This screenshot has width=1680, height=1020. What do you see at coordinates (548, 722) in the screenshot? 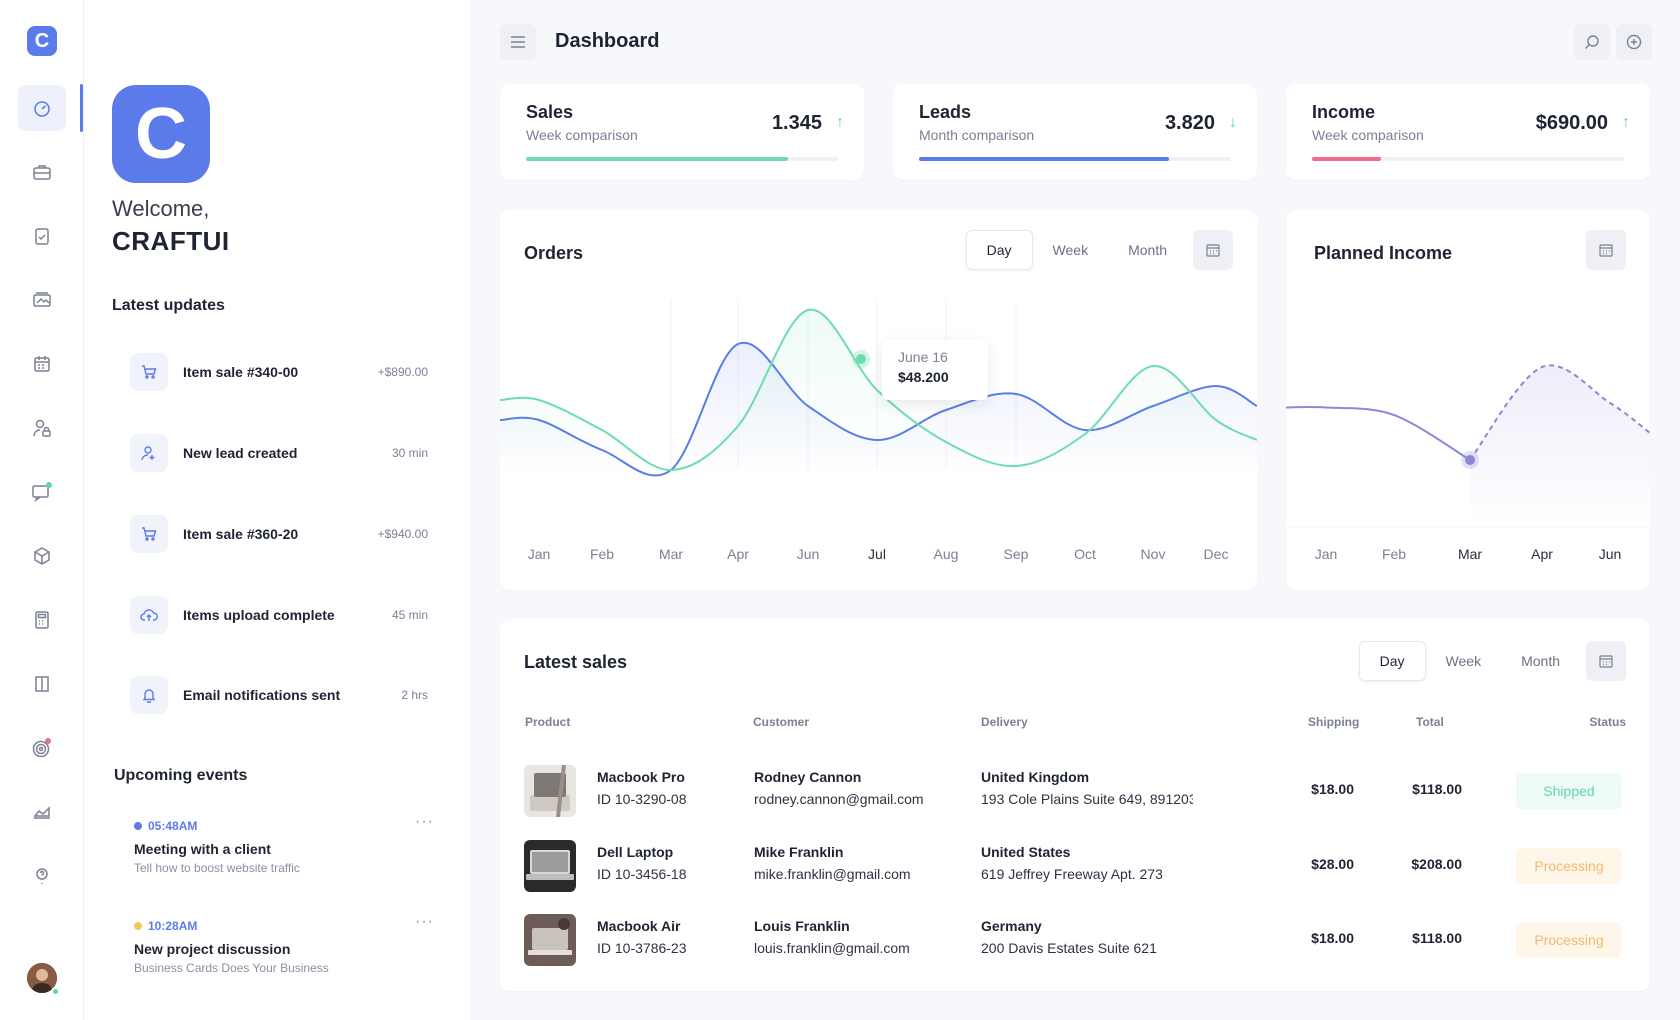
I see `column-header: Product` at bounding box center [548, 722].